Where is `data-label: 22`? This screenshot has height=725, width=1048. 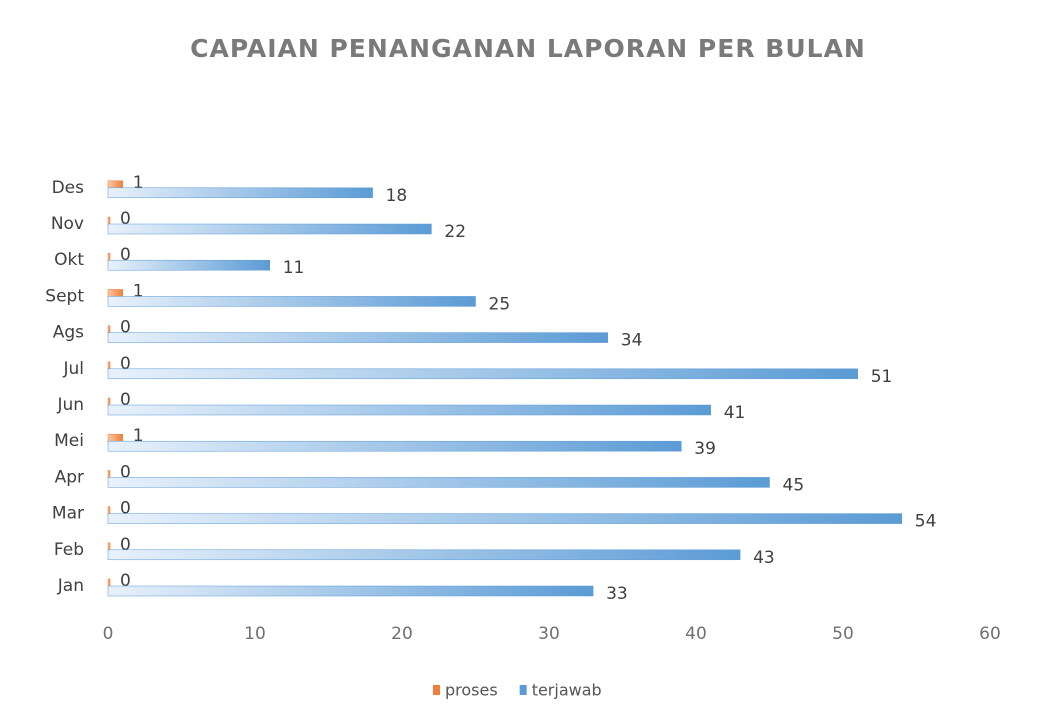
data-label: 22 is located at coordinates (455, 232).